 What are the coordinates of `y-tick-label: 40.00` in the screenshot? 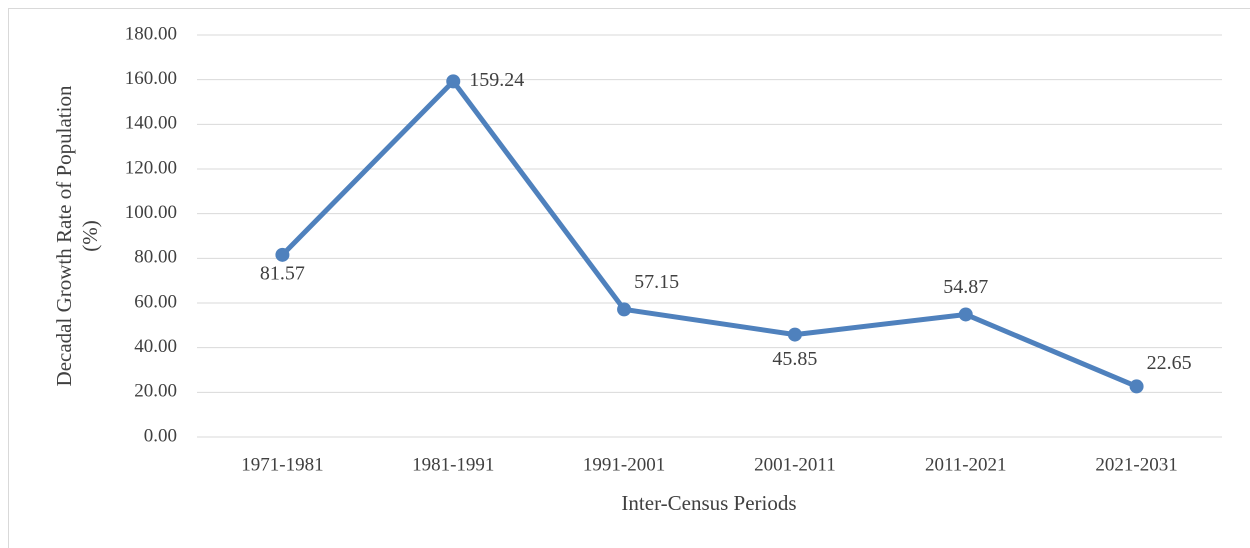 It's located at (155, 346).